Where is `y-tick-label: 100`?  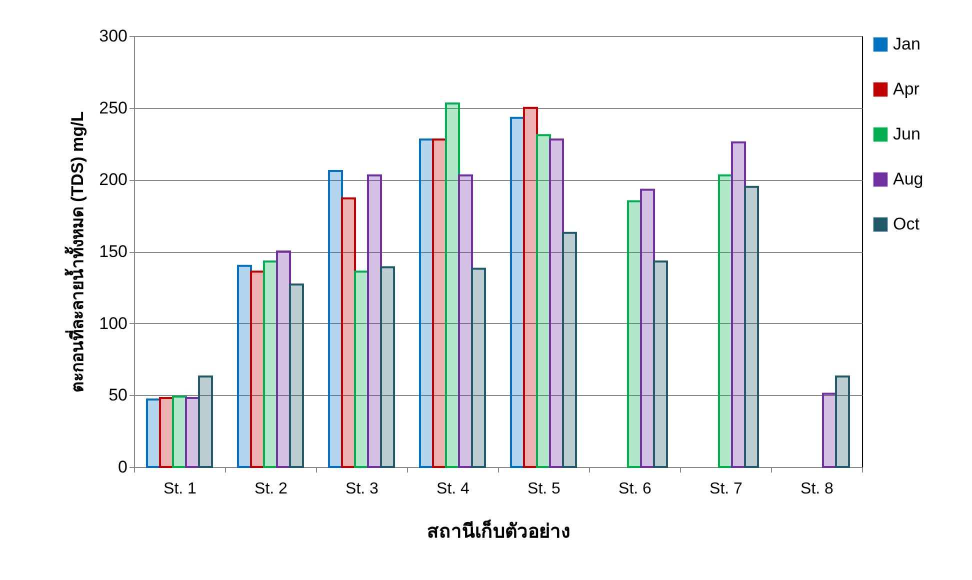
y-tick-label: 100 is located at coordinates (113, 323).